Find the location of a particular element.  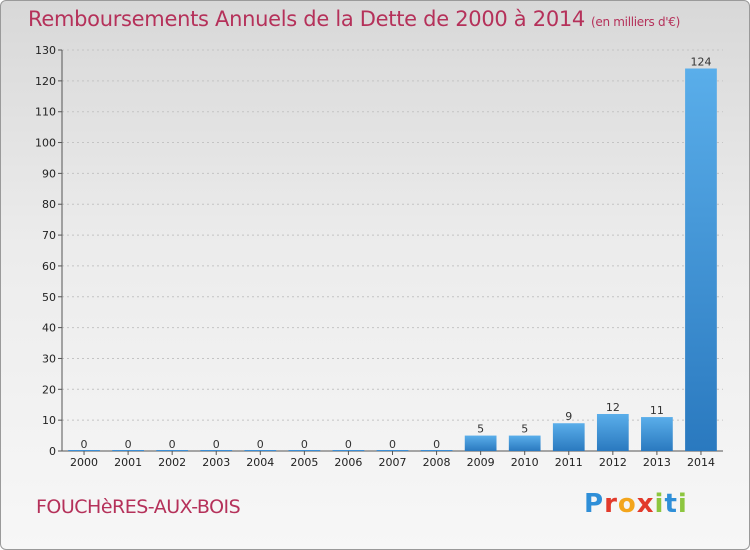

x-tick-label-2014: 2014 is located at coordinates (701, 462).